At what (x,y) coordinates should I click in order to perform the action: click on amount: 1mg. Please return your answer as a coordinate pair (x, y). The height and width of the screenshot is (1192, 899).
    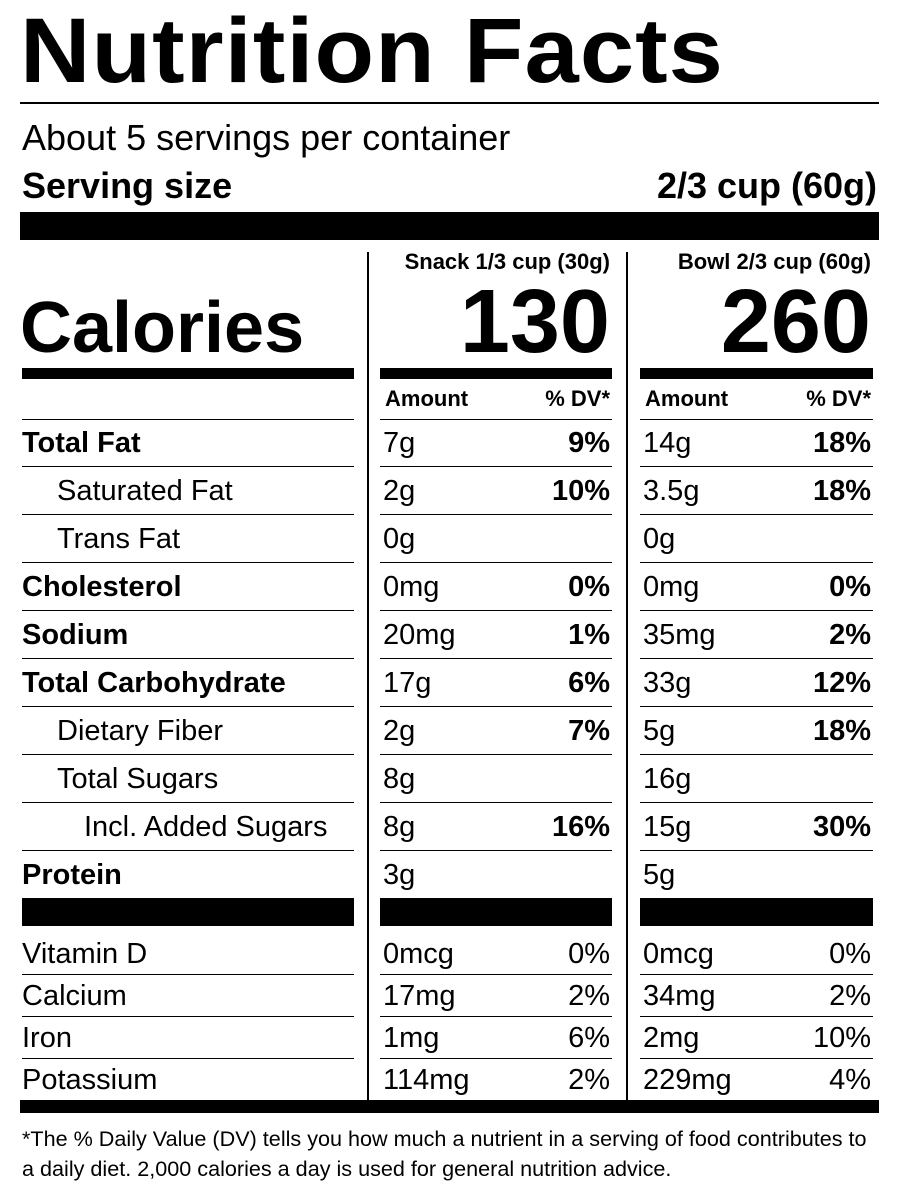
    Looking at the image, I should click on (411, 1038).